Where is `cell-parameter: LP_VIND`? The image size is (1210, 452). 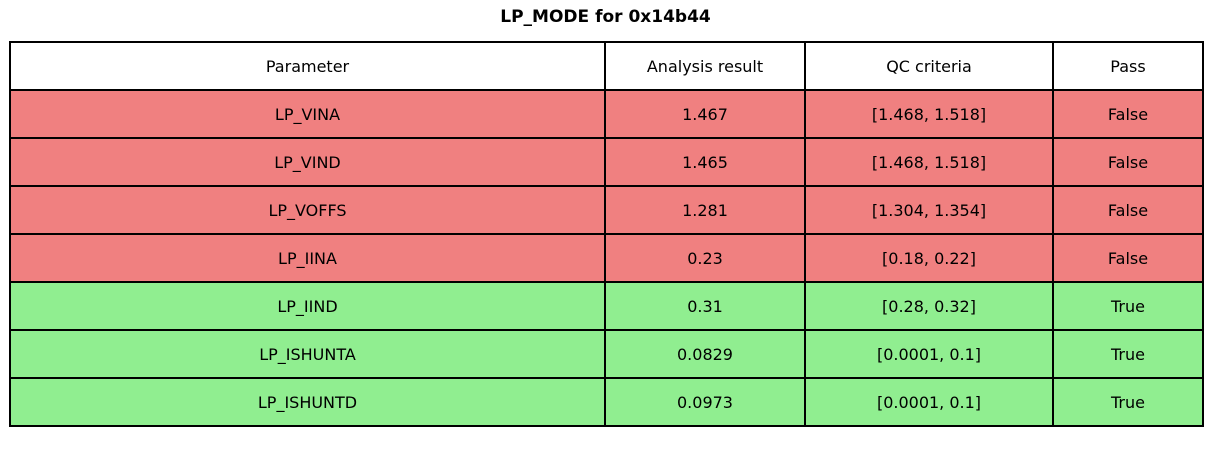
cell-parameter: LP_VIND is located at coordinates (307, 162).